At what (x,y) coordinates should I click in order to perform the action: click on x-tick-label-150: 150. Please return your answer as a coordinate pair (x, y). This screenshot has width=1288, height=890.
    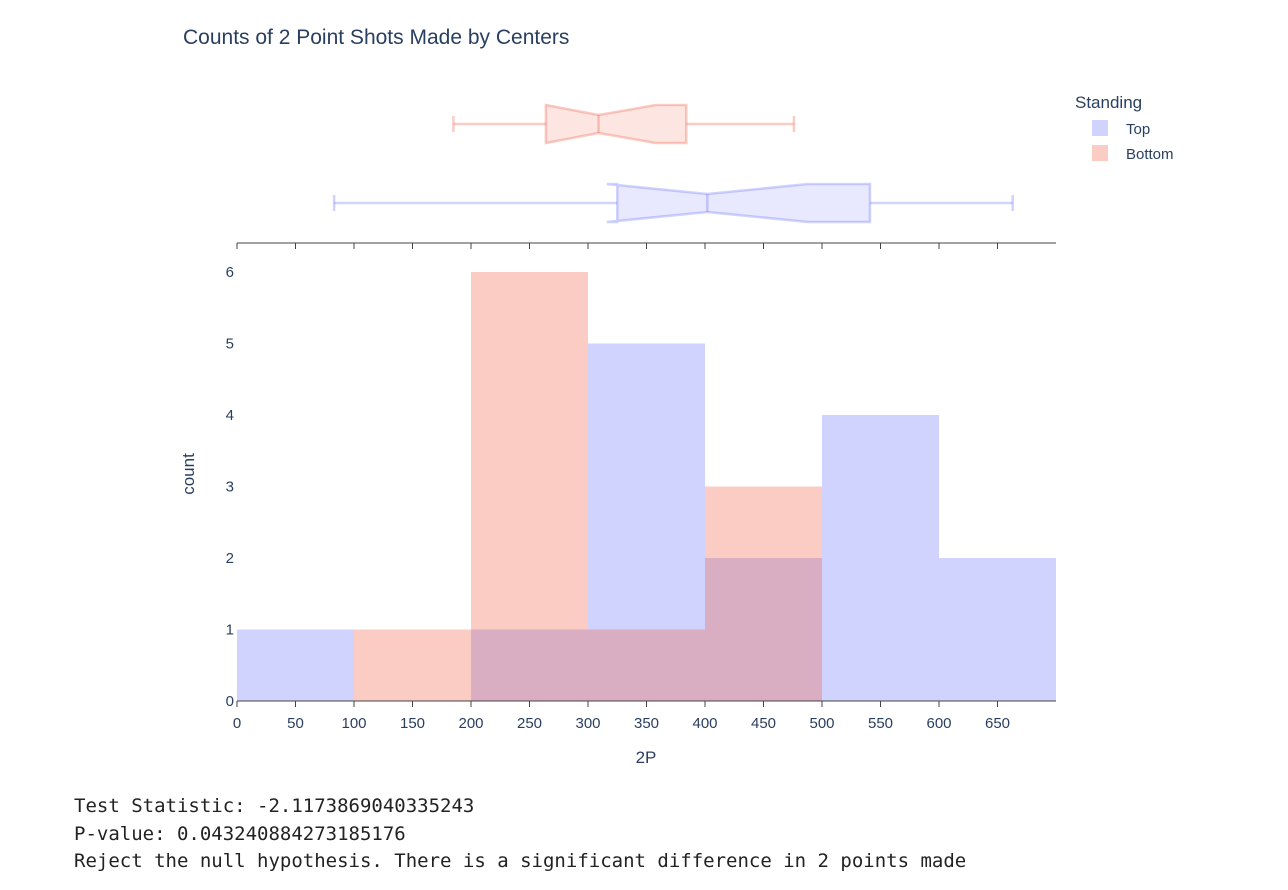
    Looking at the image, I should click on (412, 723).